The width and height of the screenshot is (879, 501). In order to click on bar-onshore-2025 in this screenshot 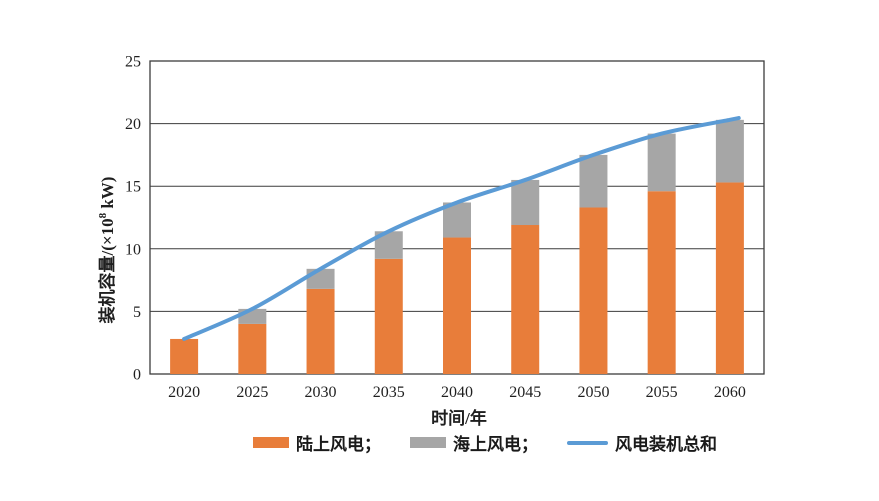, I will do `click(252, 348)`.